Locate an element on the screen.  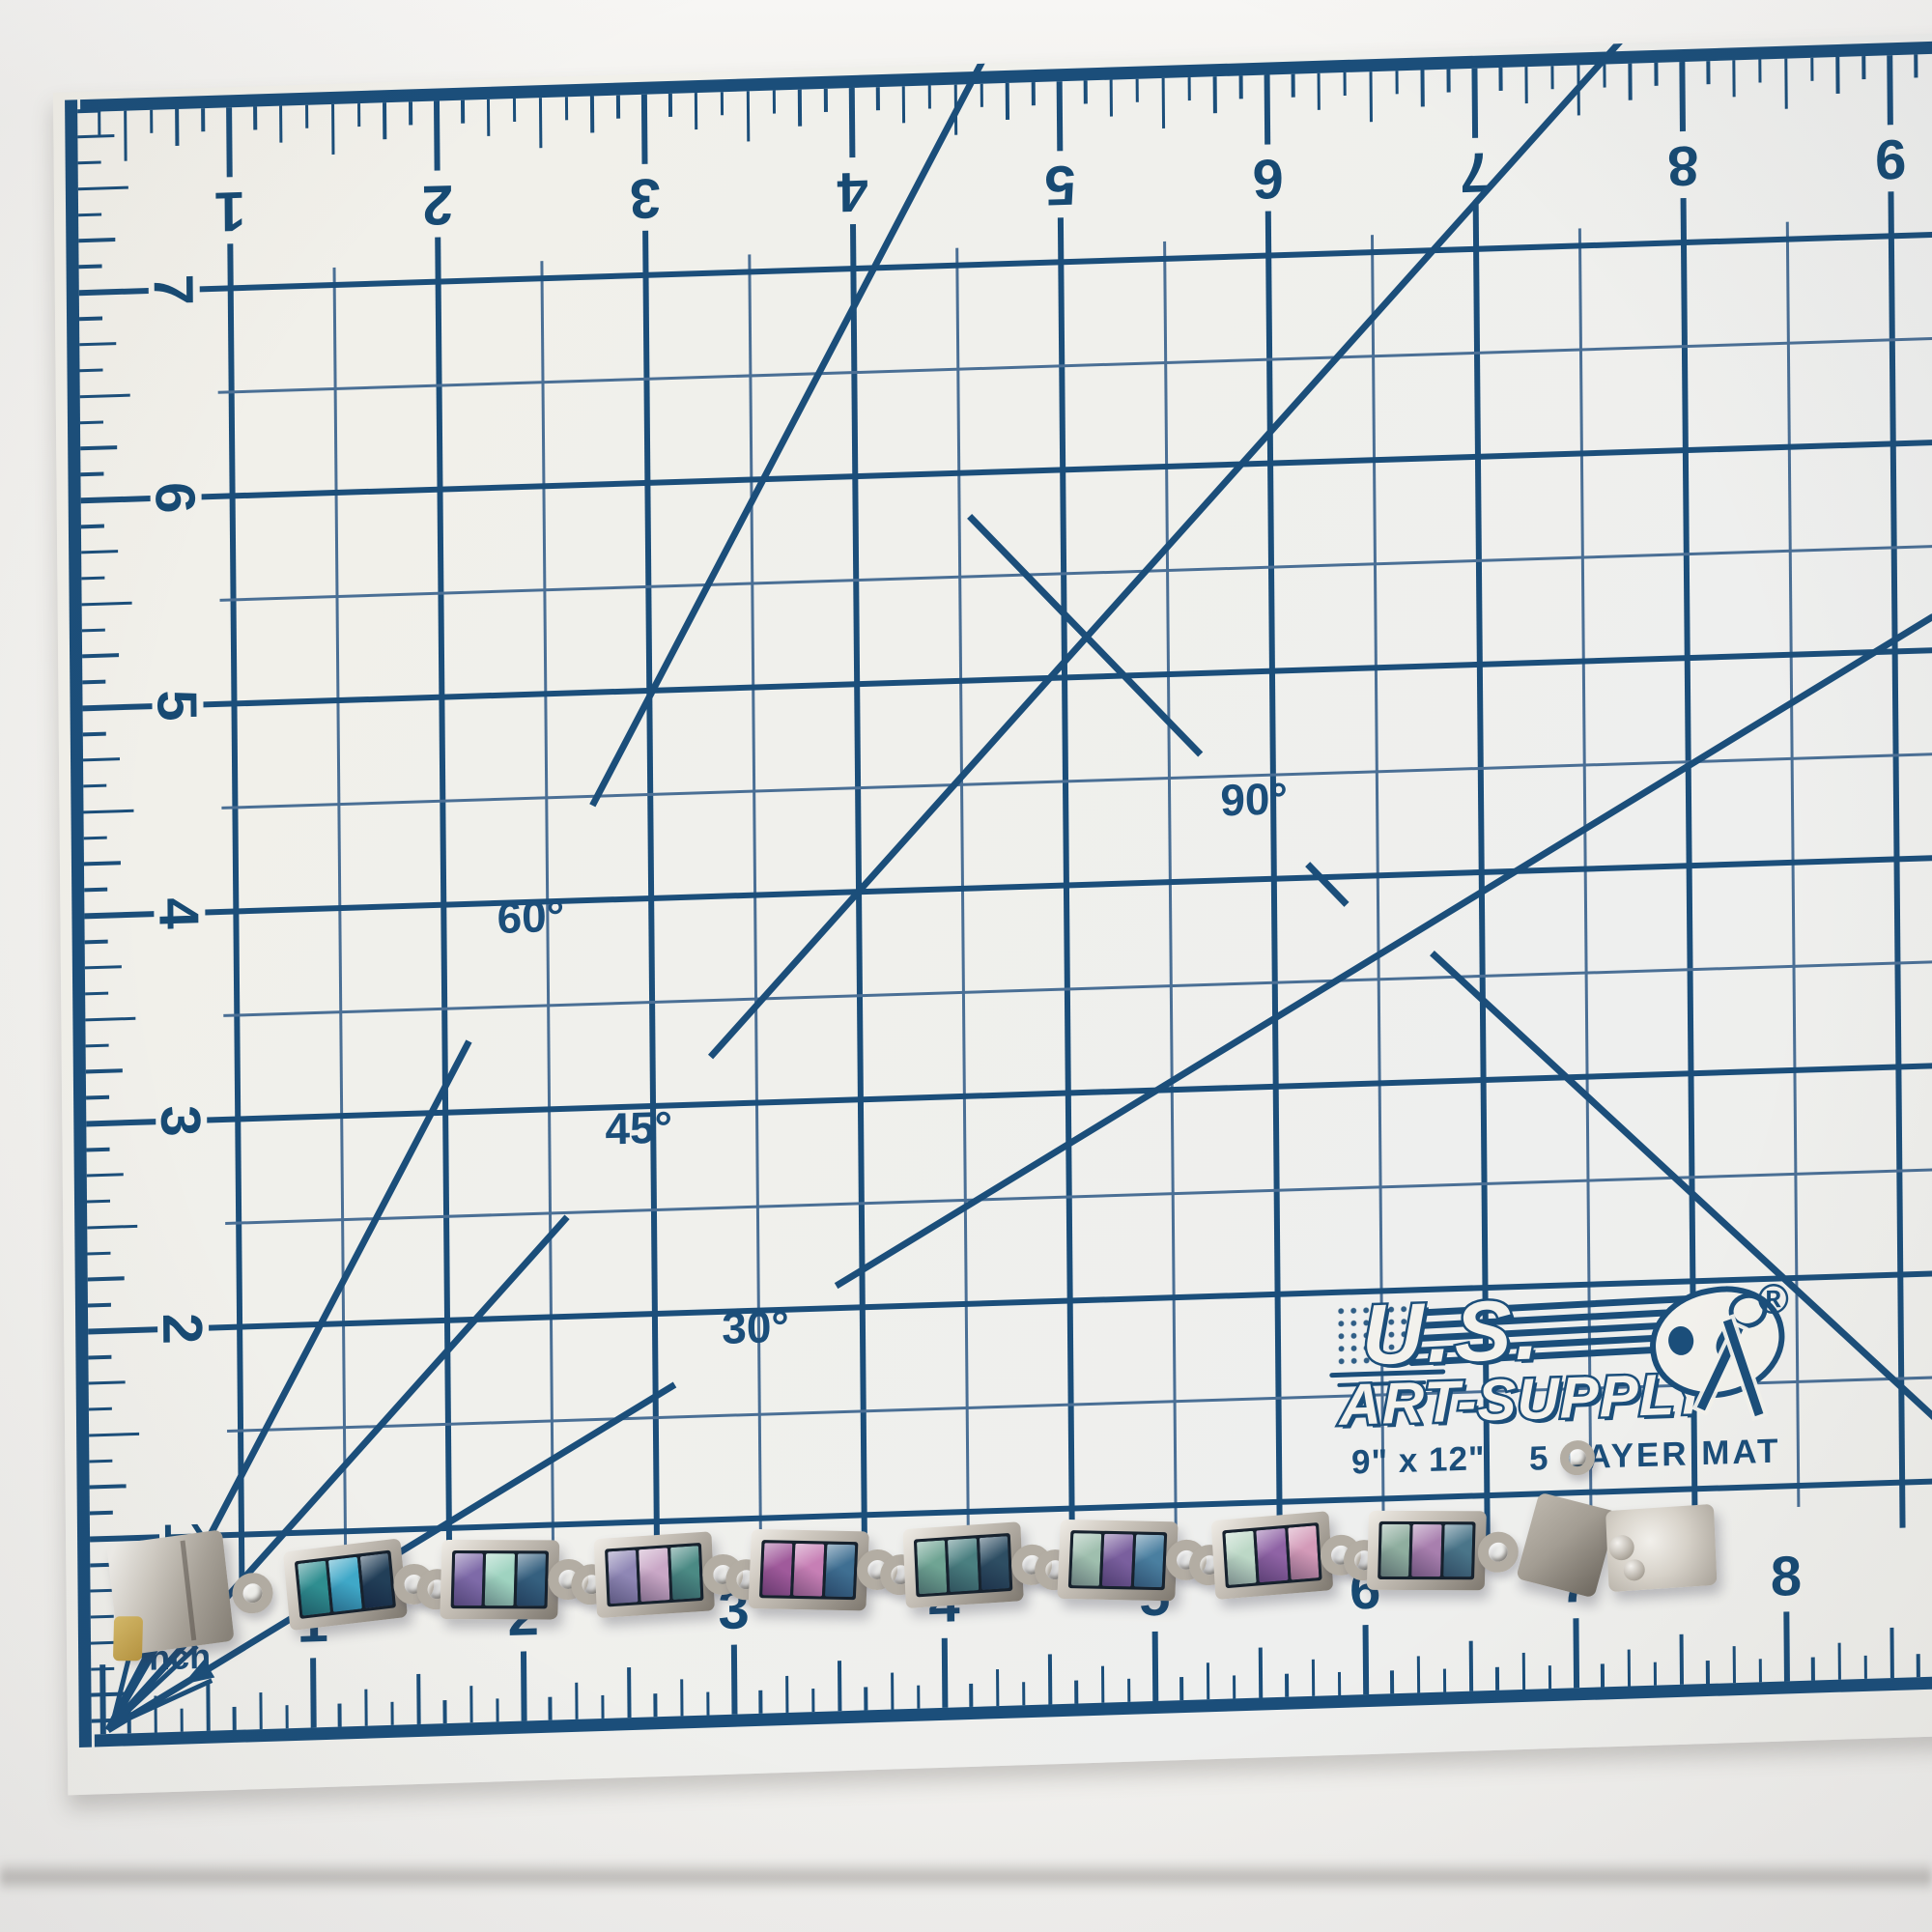
registered-trademark: ® is located at coordinates (1773, 1299).